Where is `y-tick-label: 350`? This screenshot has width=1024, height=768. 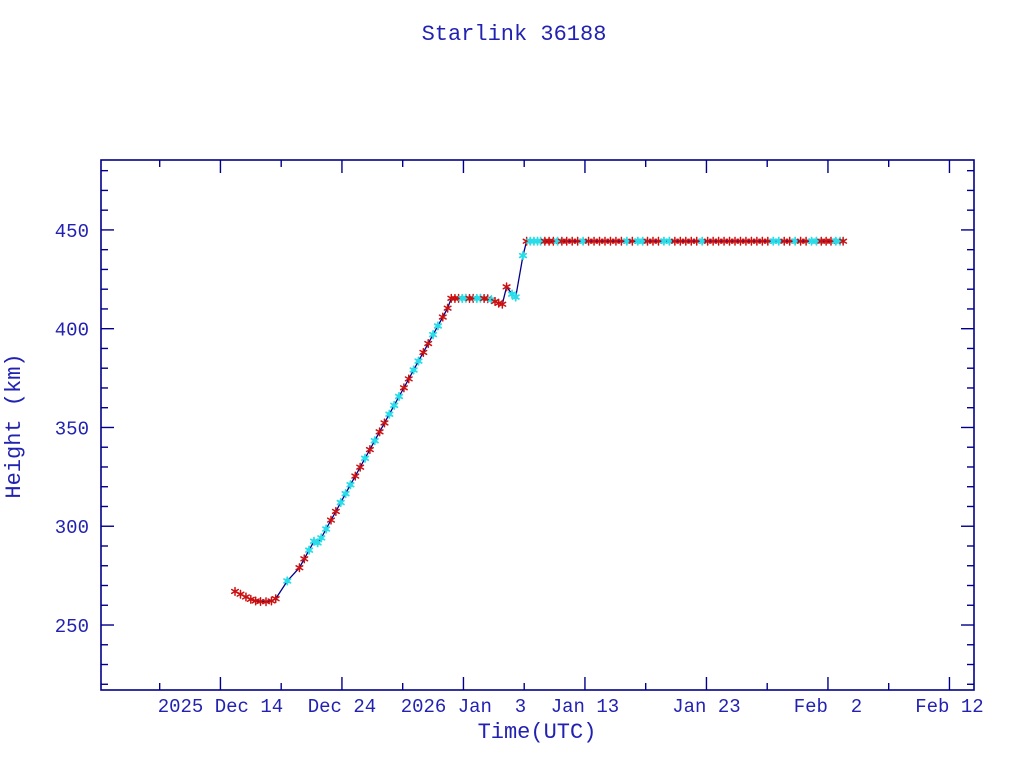 y-tick-label: 350 is located at coordinates (72, 429).